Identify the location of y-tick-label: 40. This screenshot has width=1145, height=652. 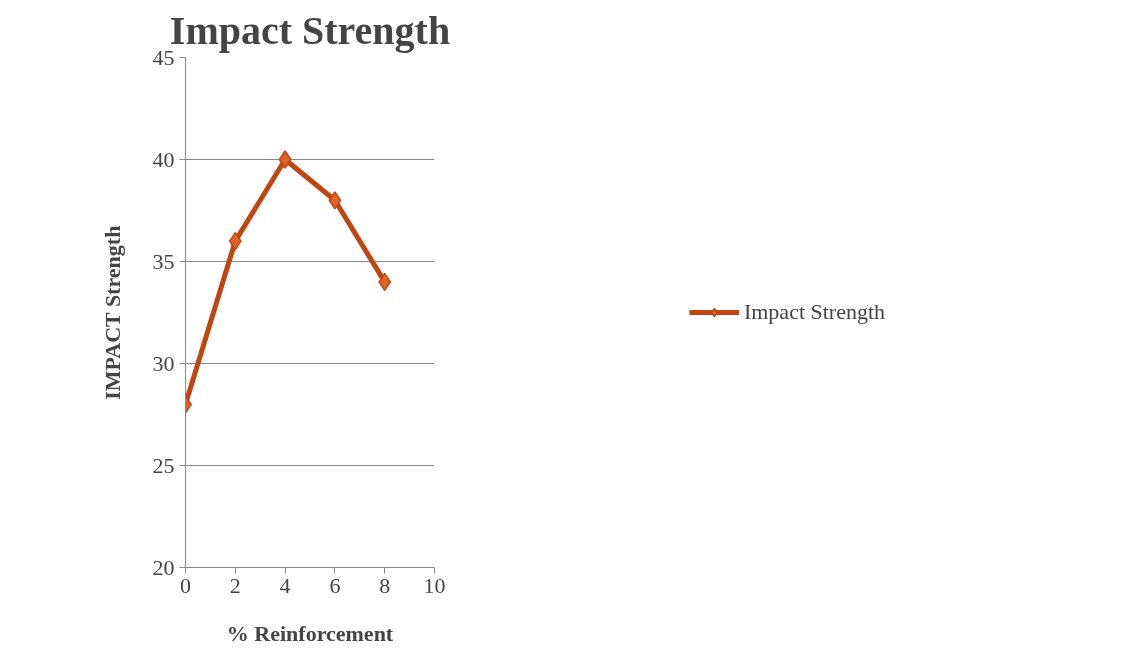
(163, 159).